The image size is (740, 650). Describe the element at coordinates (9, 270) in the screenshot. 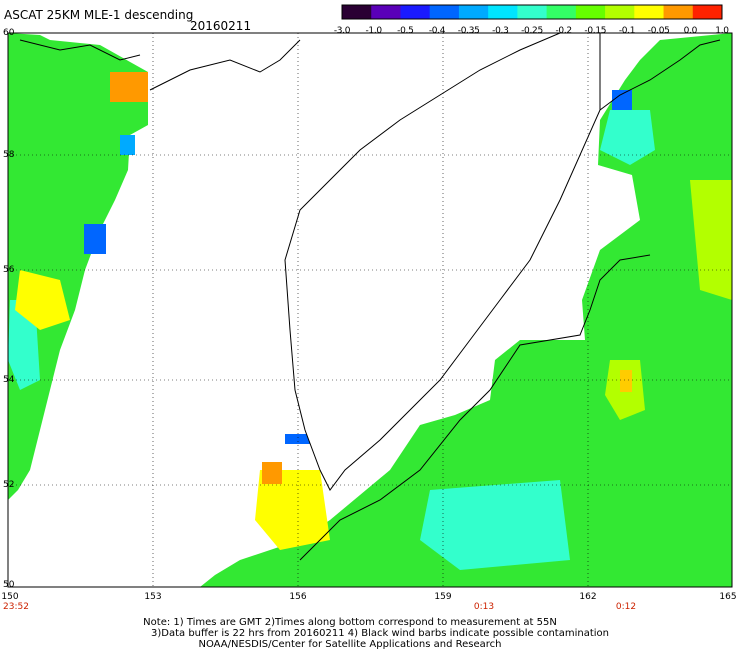

I see `lat-label-56: 56` at that location.